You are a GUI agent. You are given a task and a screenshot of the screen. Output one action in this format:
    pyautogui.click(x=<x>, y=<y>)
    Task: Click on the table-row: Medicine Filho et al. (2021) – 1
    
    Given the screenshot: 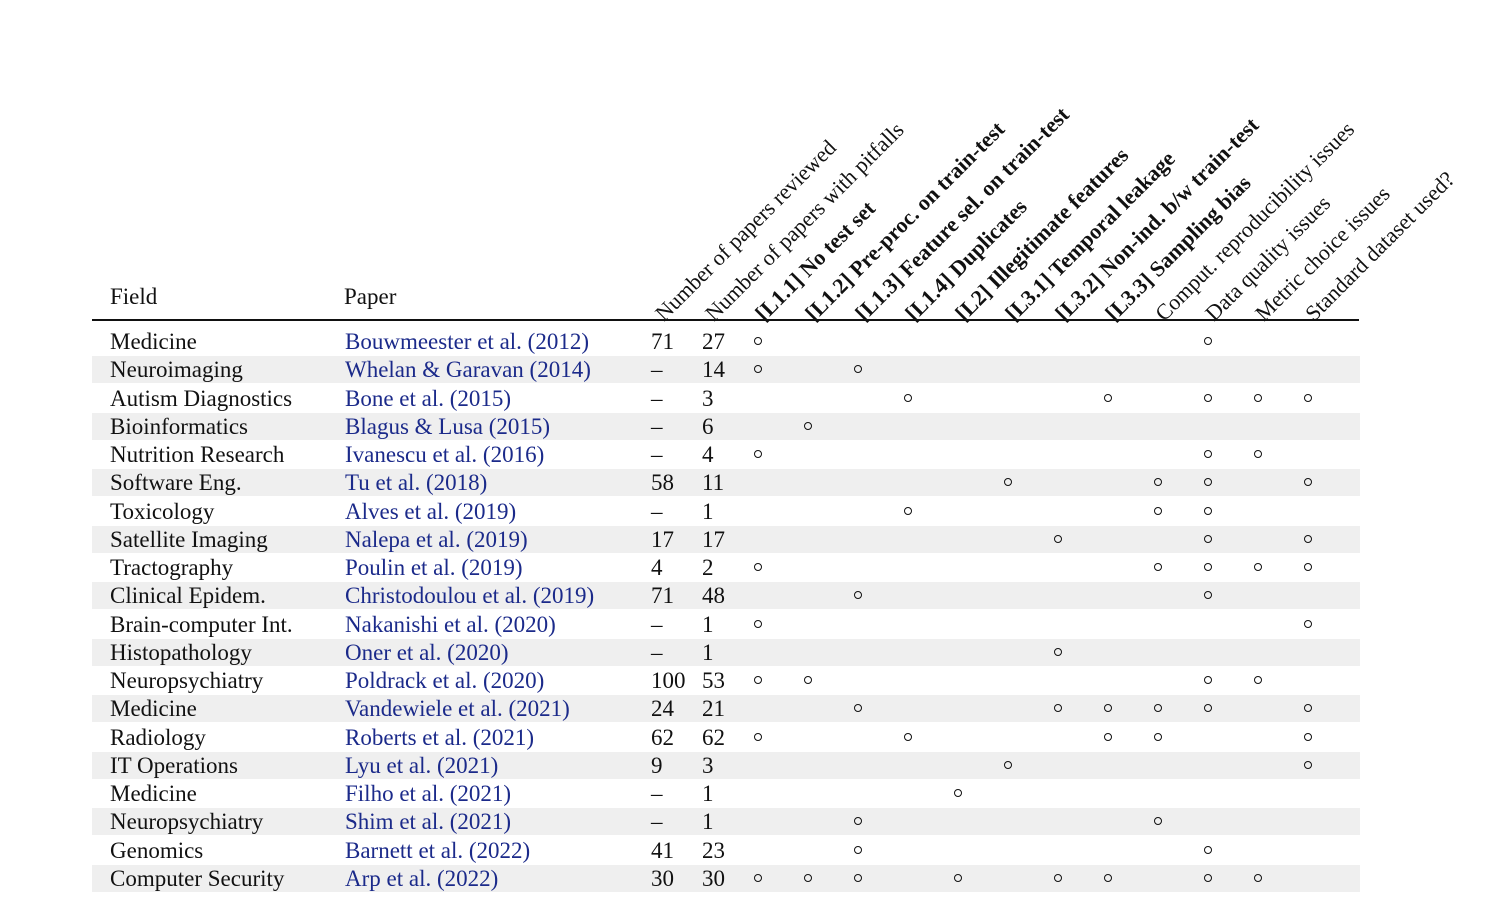 What is the action you would take?
    pyautogui.click(x=726, y=793)
    